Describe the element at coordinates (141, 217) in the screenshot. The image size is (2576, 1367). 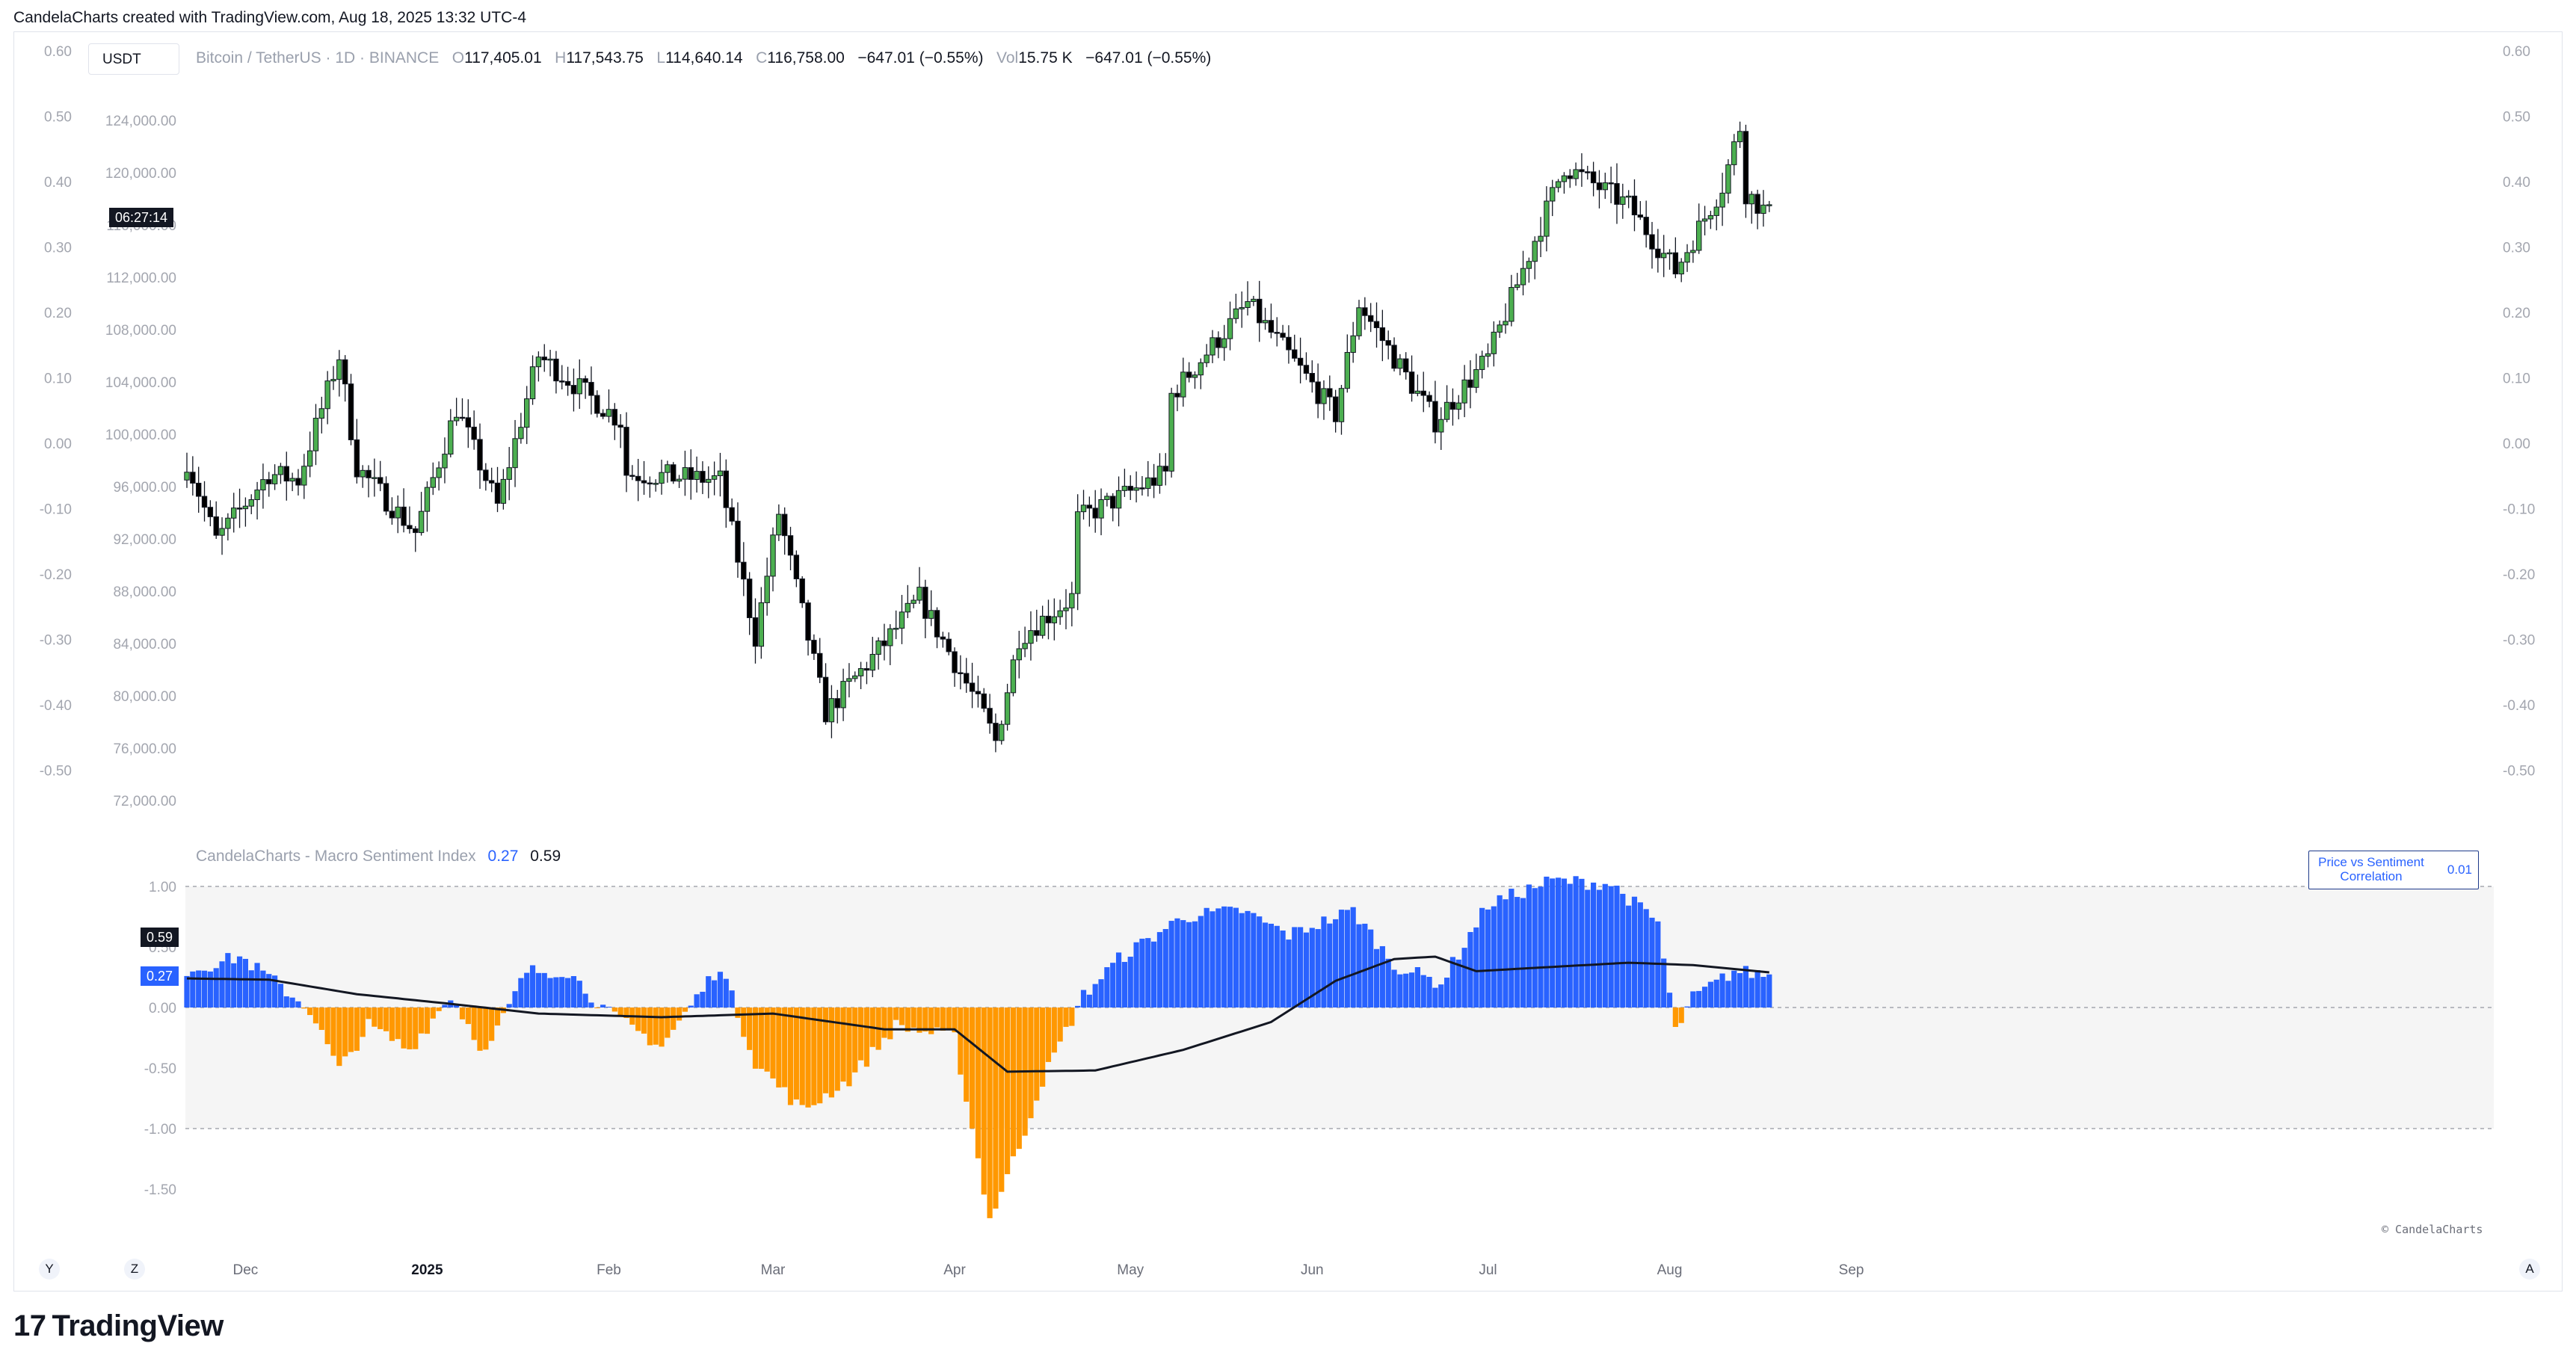
I see `countdown-badge: 06:27:14` at that location.